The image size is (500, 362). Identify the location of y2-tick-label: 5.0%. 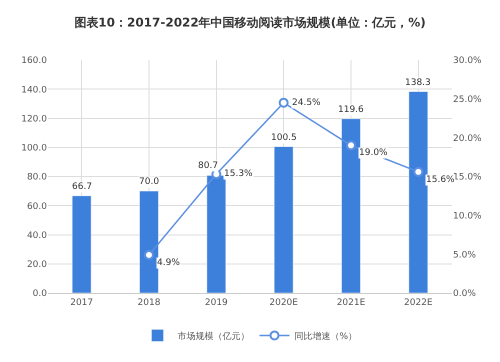
(464, 255).